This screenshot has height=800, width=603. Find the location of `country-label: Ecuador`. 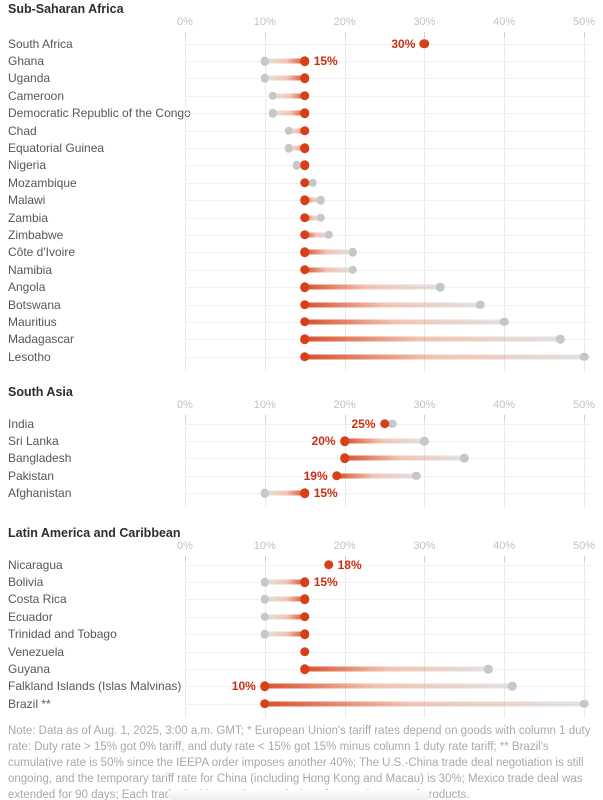

country-label: Ecuador is located at coordinates (30, 616).